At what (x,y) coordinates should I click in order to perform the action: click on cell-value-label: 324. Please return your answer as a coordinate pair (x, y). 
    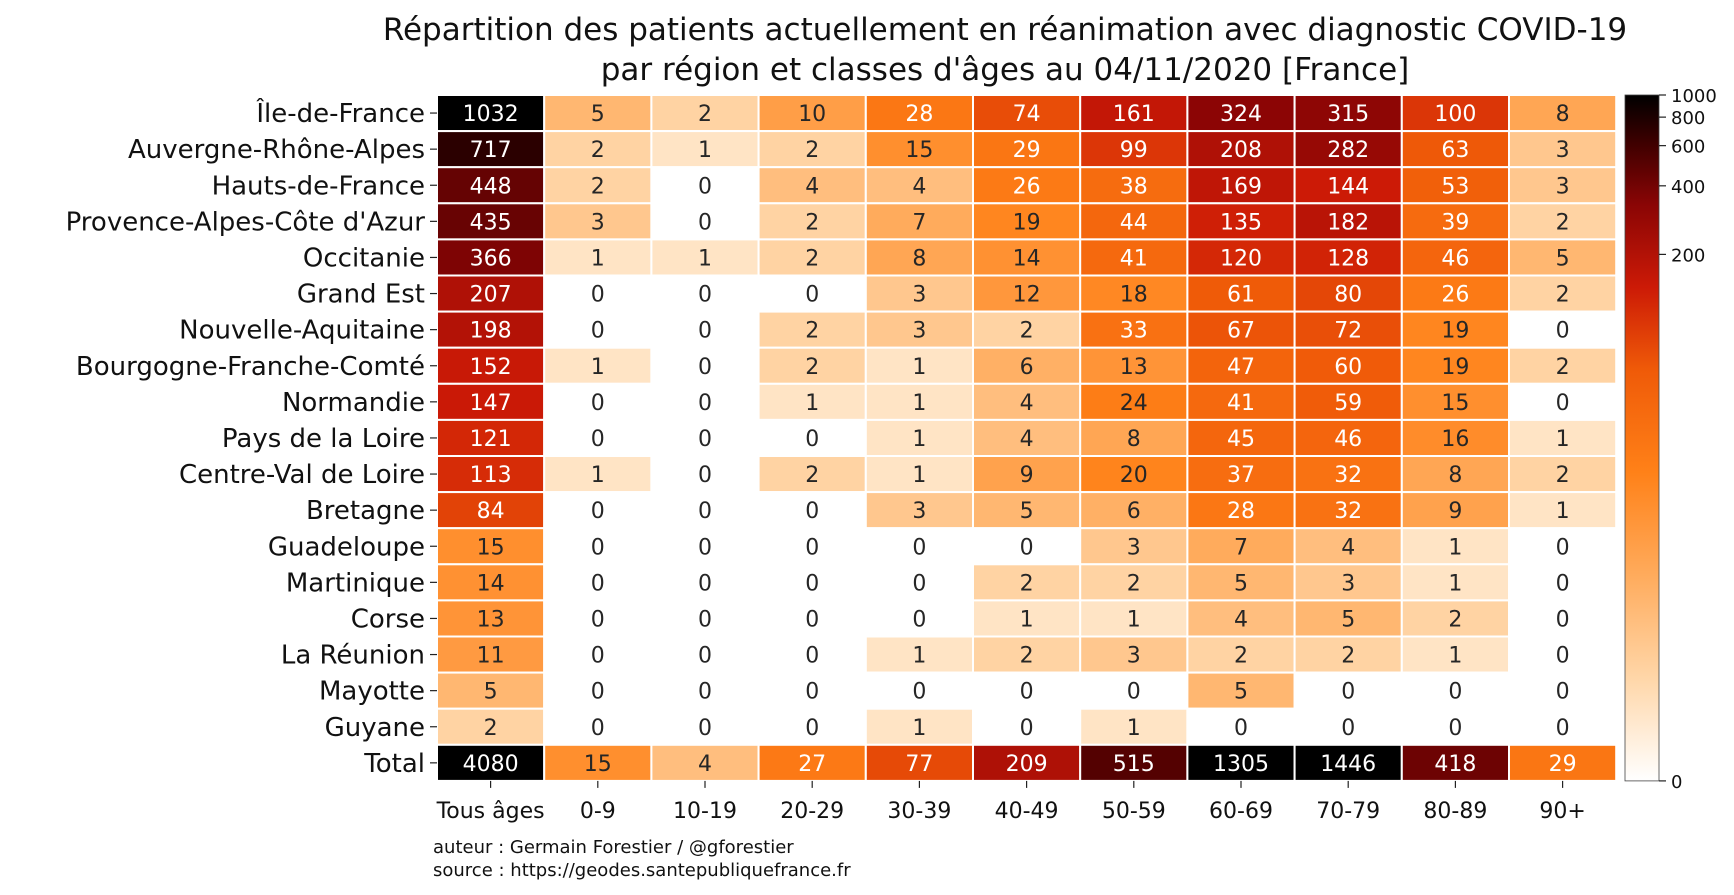
    Looking at the image, I should click on (1241, 114).